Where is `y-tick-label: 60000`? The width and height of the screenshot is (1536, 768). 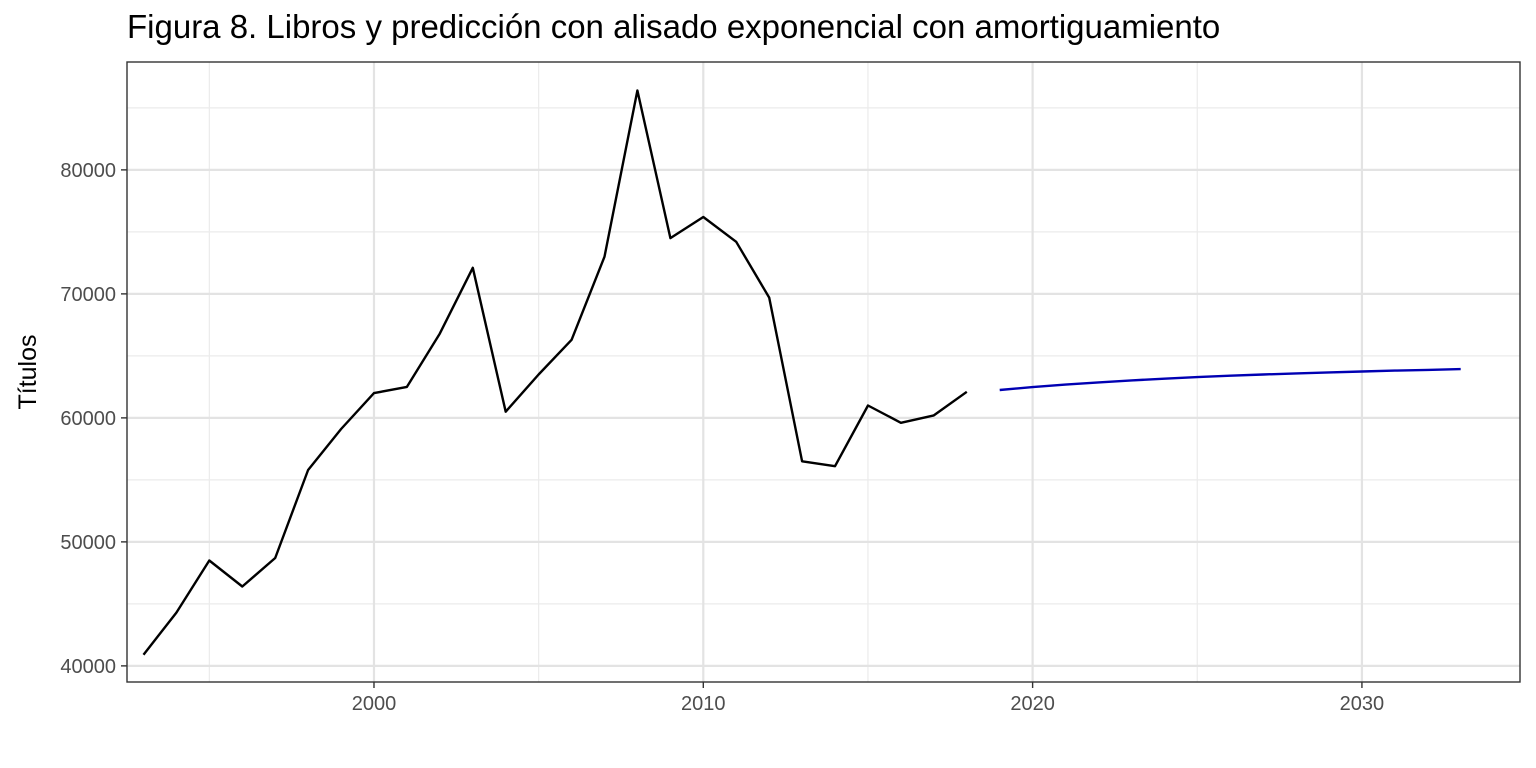 y-tick-label: 60000 is located at coordinates (88, 419).